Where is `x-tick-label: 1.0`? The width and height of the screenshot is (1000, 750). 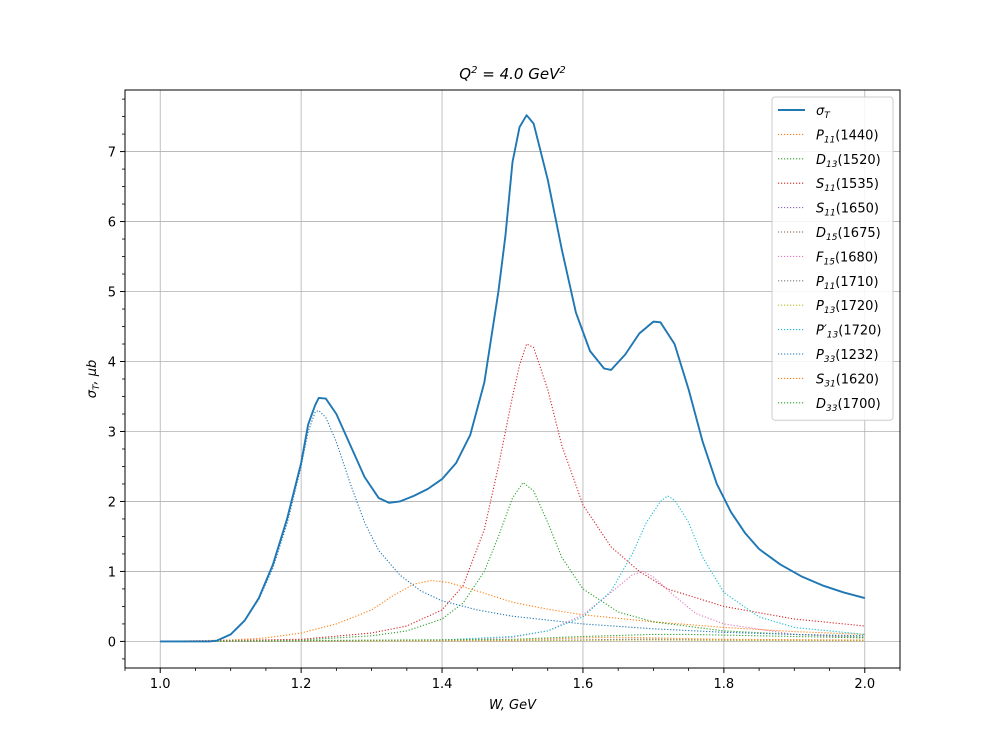 x-tick-label: 1.0 is located at coordinates (160, 684).